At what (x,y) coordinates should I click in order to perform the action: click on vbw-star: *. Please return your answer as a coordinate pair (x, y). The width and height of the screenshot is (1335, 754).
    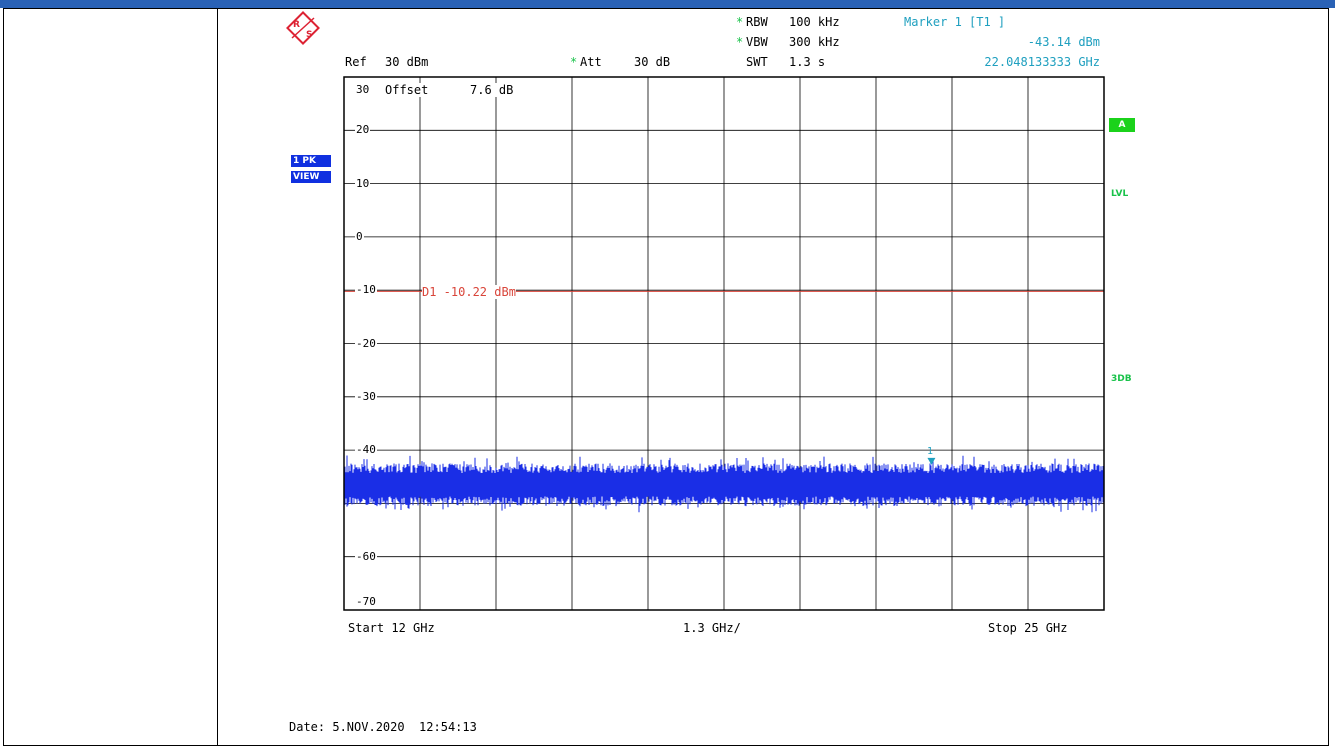
    Looking at the image, I should click on (740, 42).